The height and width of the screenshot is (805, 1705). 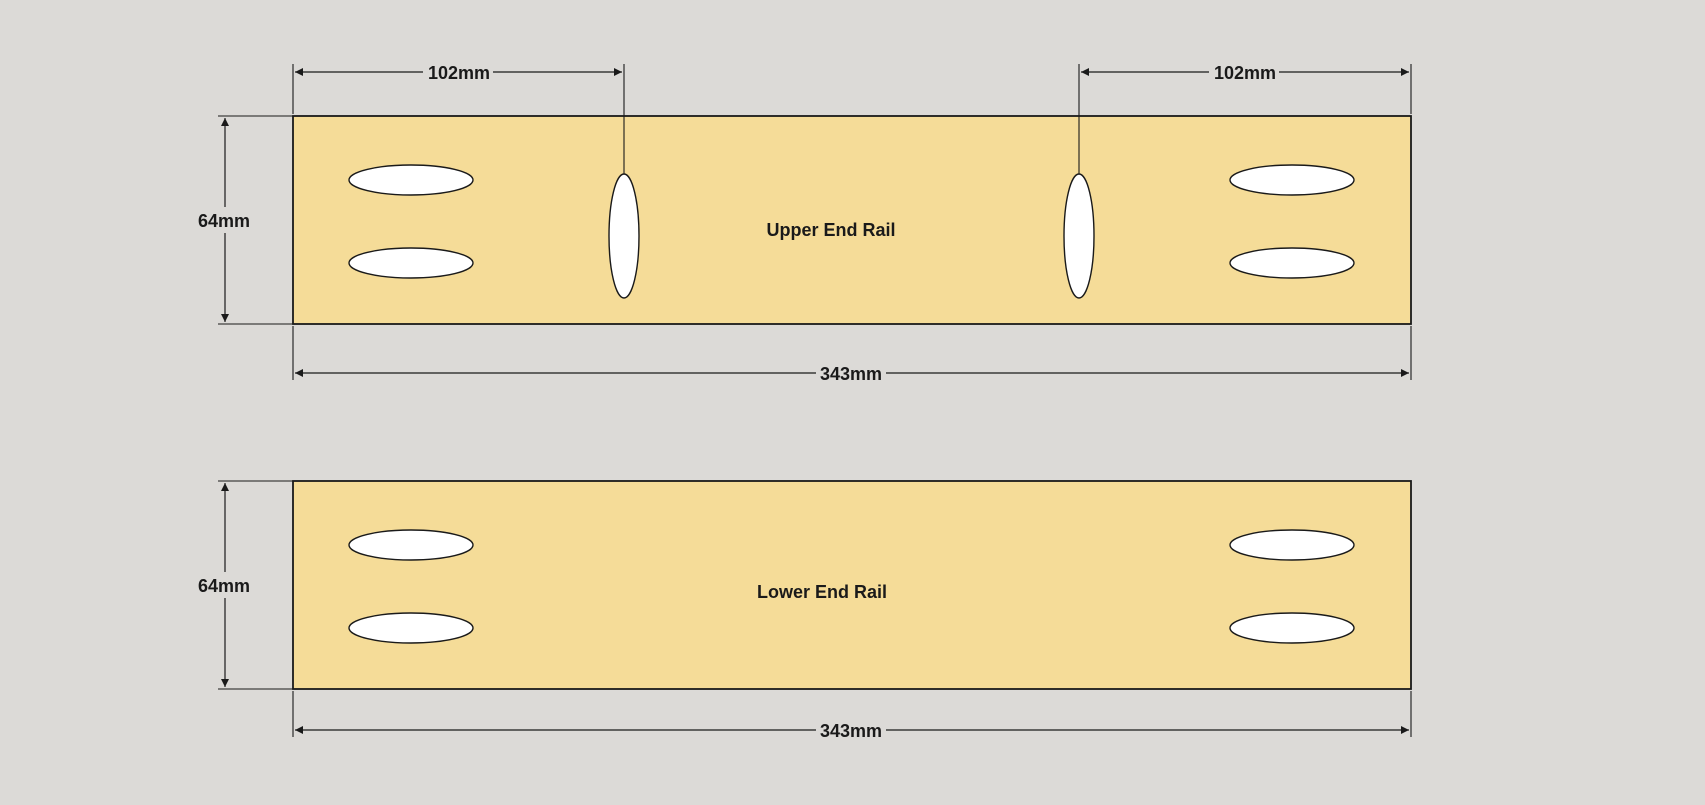 I want to click on upper-rail-length-dimension: 343mm, so click(x=852, y=355).